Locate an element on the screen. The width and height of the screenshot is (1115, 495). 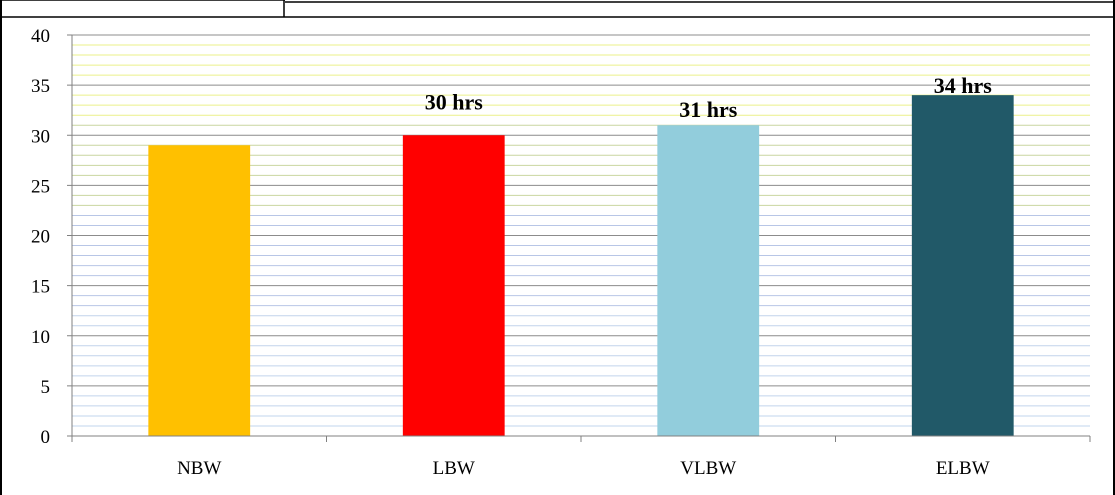
y-tick-label: 5 is located at coordinates (46, 387).